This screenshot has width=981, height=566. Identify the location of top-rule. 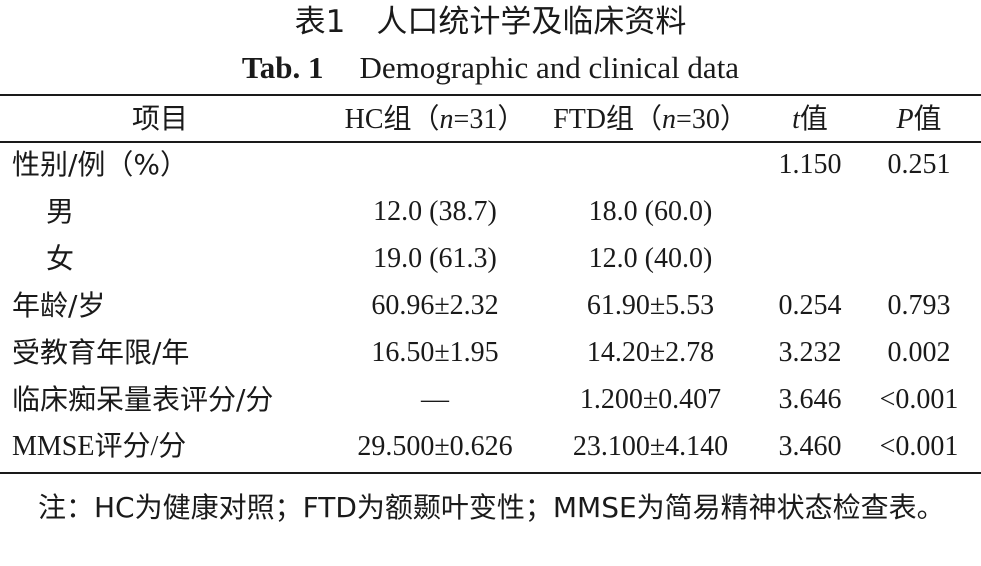
(490, 95).